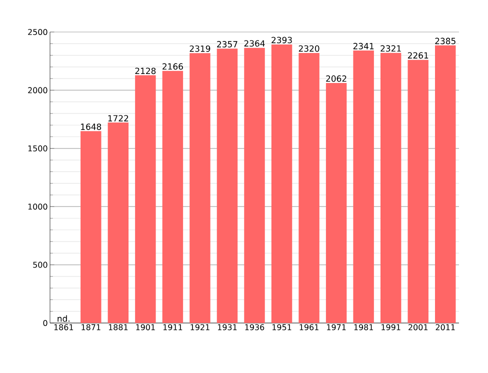 Image resolution: width=488 pixels, height=373 pixels. What do you see at coordinates (227, 44) in the screenshot?
I see `data-label: 2357` at bounding box center [227, 44].